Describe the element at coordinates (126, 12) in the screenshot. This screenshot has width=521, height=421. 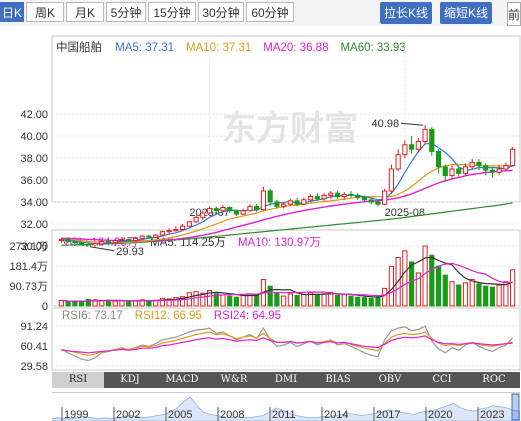
I see `timeframe-tab-3: 5分钟` at that location.